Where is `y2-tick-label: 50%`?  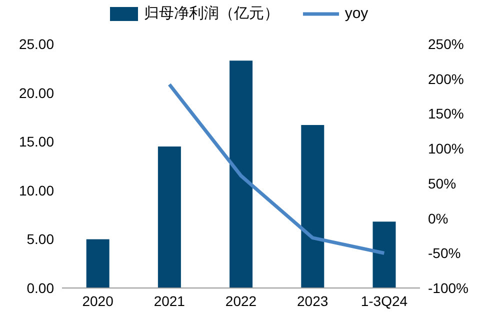
y2-tick-label: 50% is located at coordinates (442, 183).